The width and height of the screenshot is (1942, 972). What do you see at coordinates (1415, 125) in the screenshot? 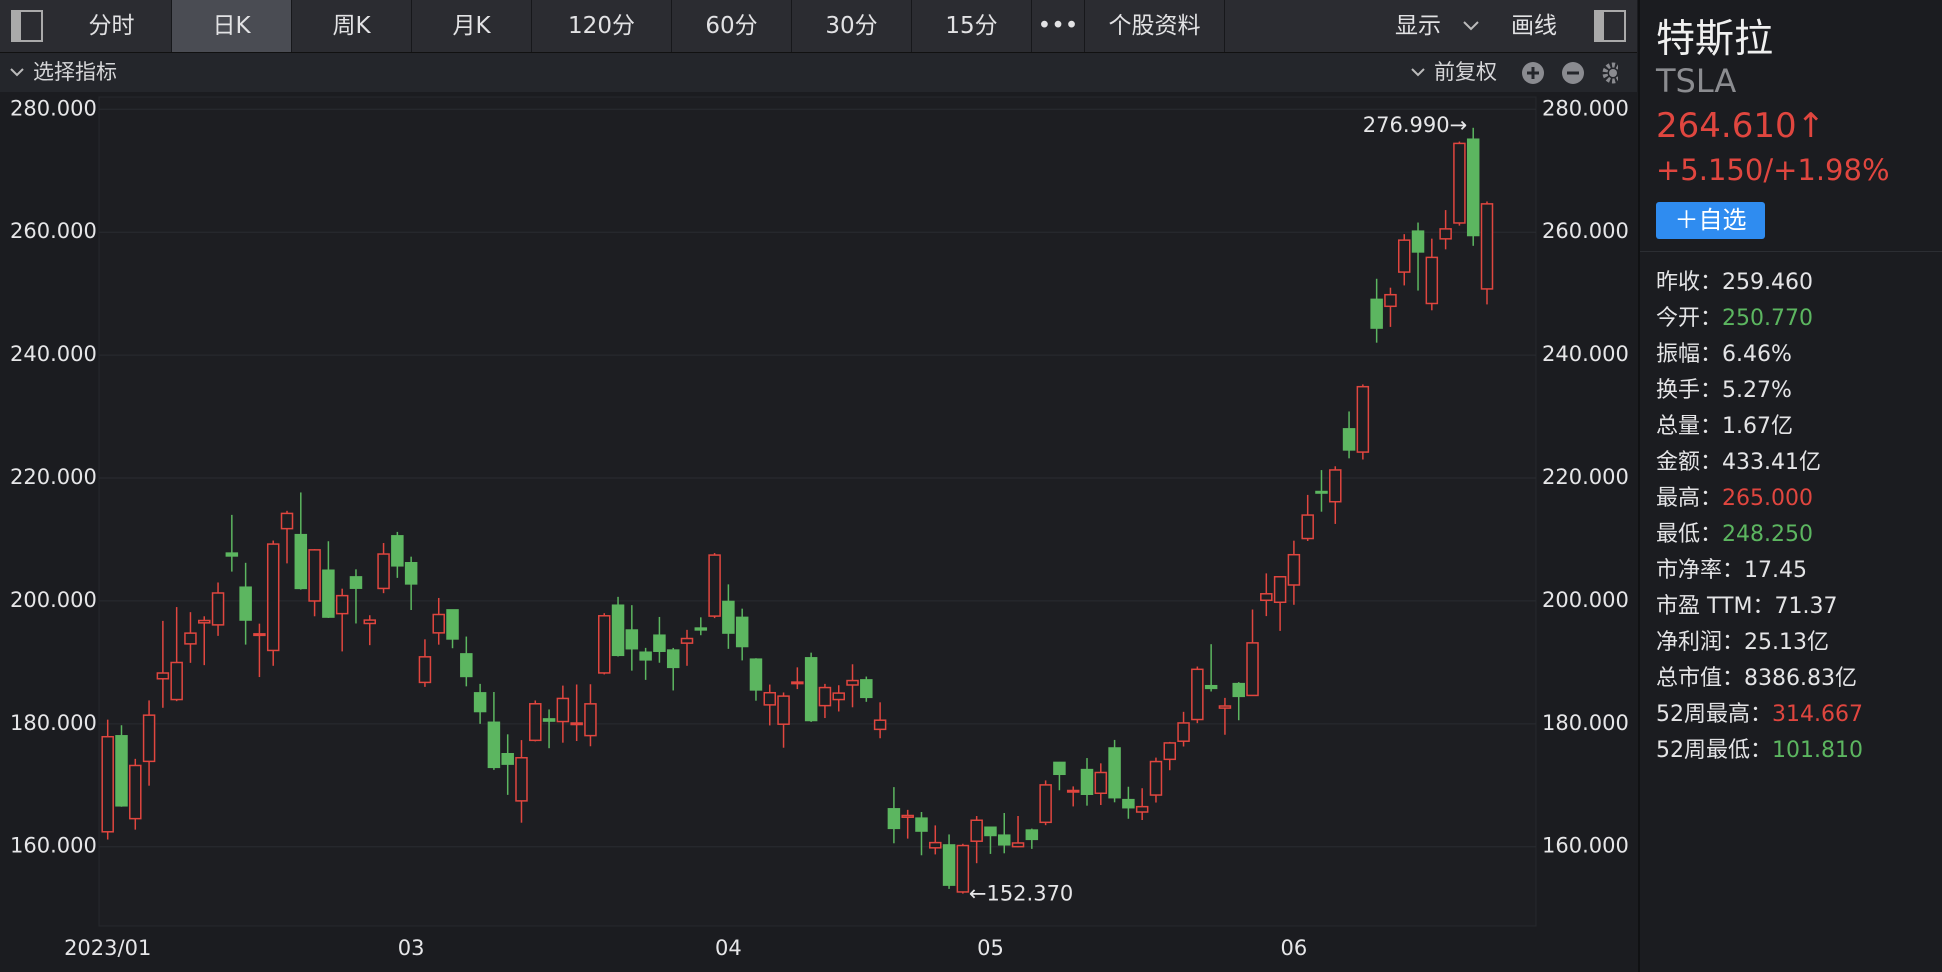
I see `extreme-label: 276.990→` at bounding box center [1415, 125].